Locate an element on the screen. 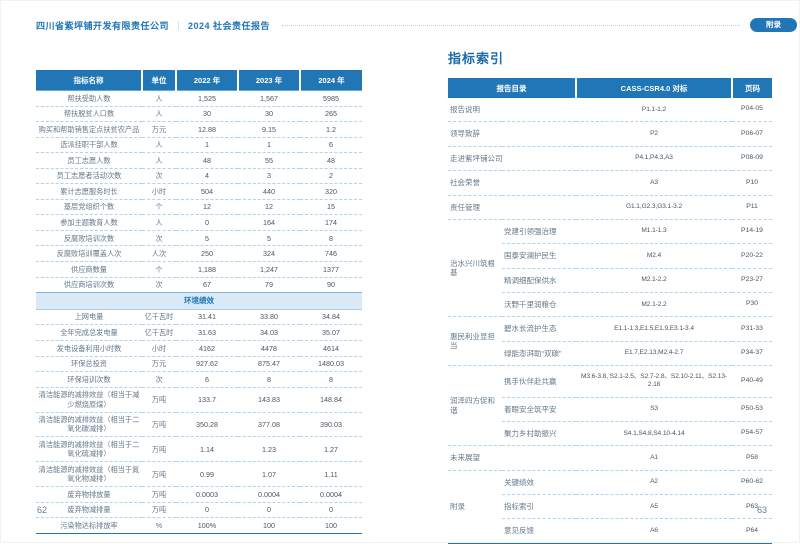 The height and width of the screenshot is (544, 800). index-item-label: 精调细配保供水 is located at coordinates (530, 280).